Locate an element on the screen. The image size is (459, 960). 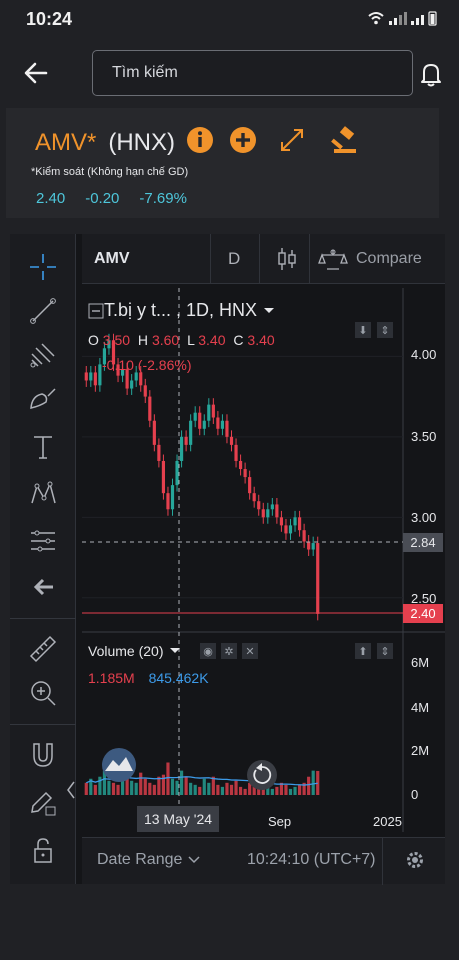
magnet-tool is located at coordinates (43, 755).